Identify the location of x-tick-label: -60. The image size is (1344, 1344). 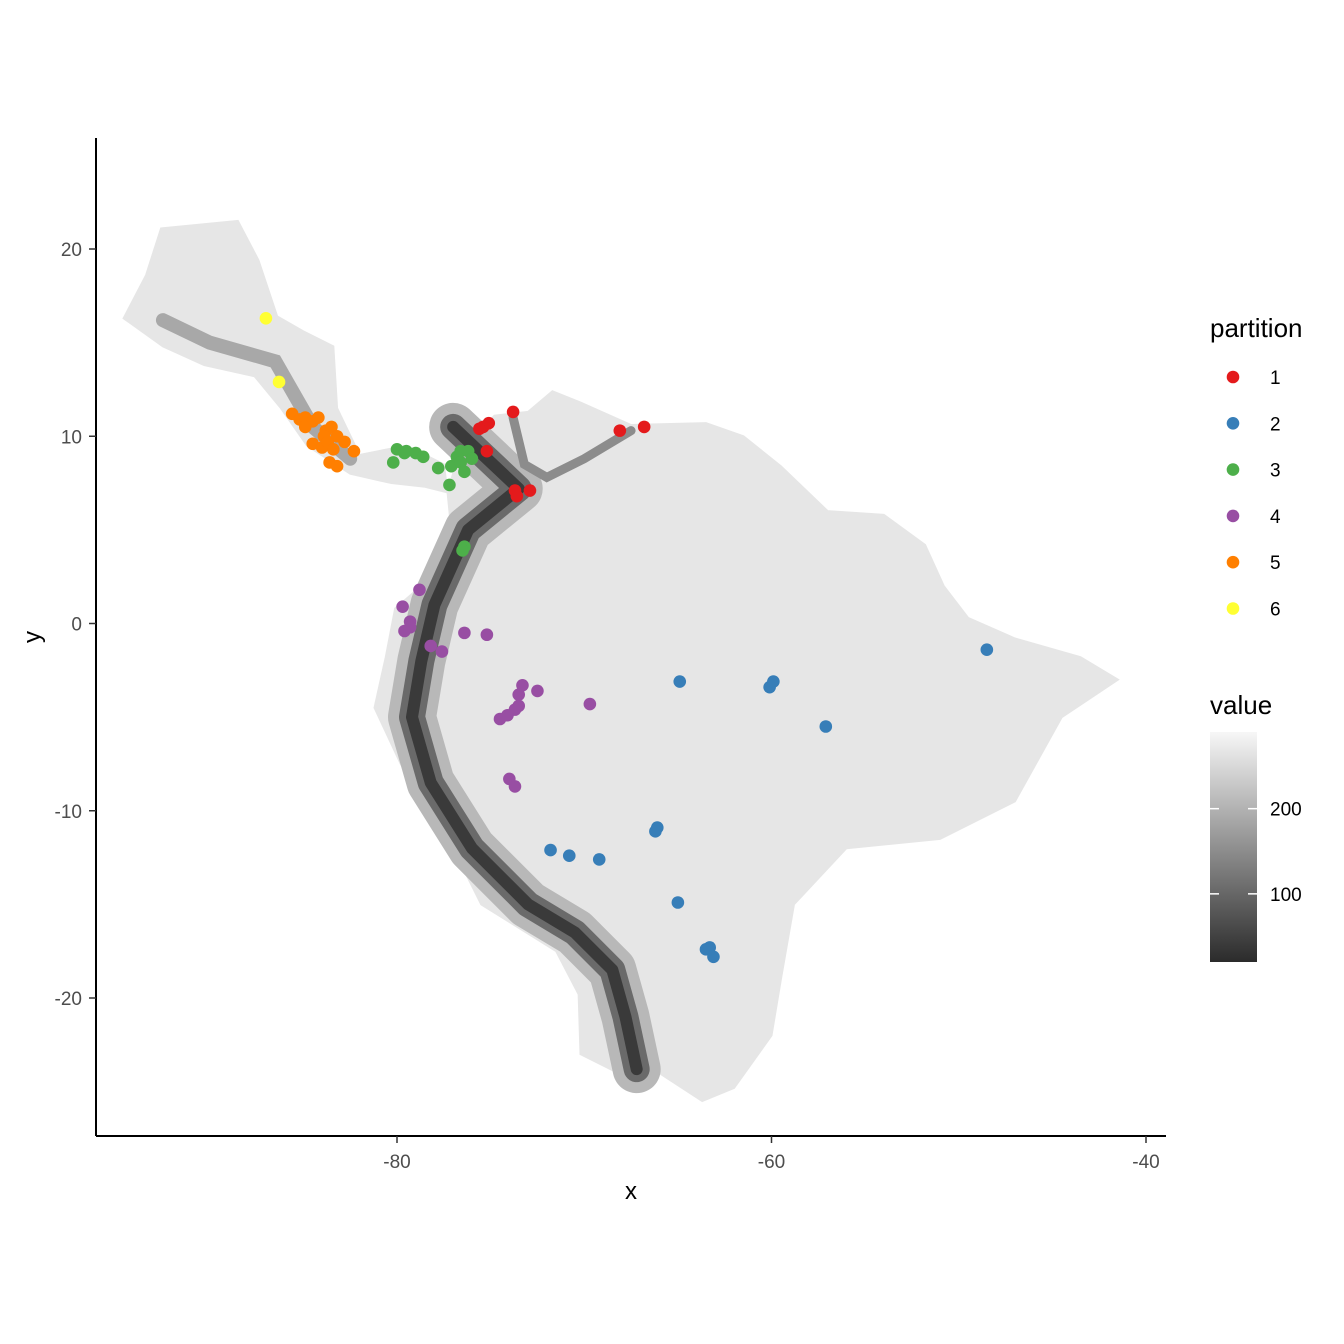
(771, 1162).